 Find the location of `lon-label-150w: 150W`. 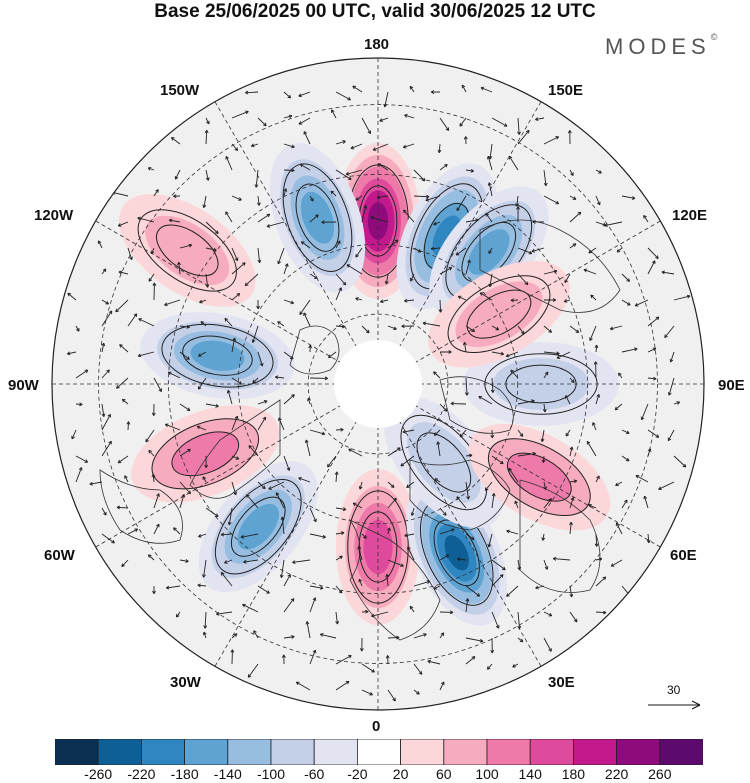

lon-label-150w: 150W is located at coordinates (180, 90).